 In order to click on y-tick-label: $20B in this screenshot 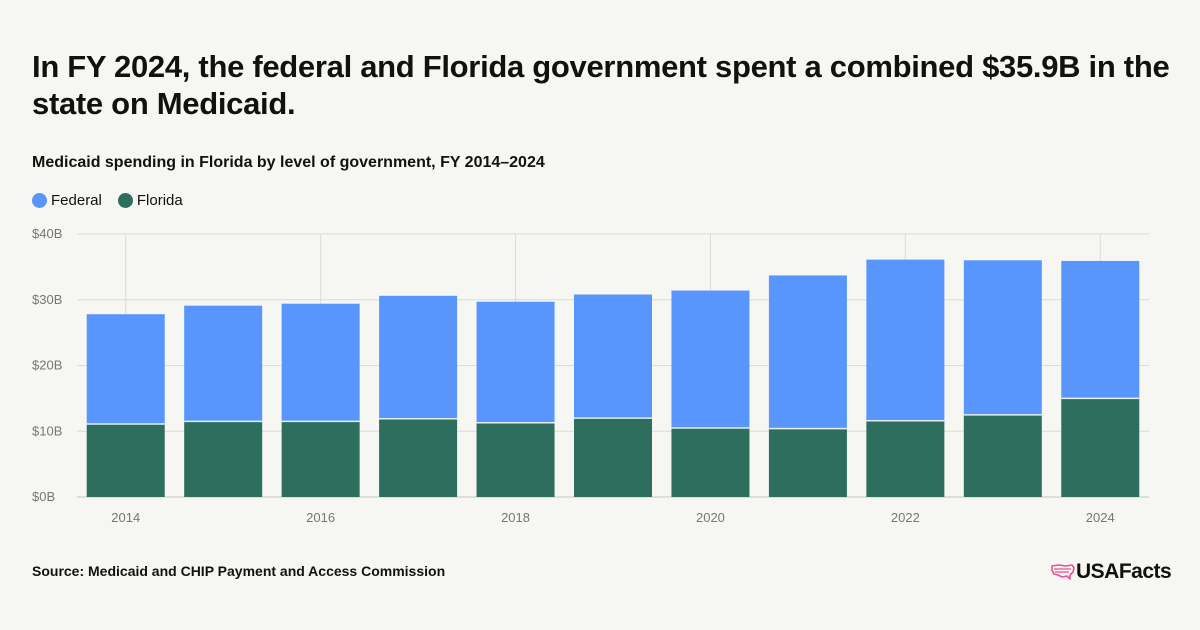, I will do `click(47, 365)`.